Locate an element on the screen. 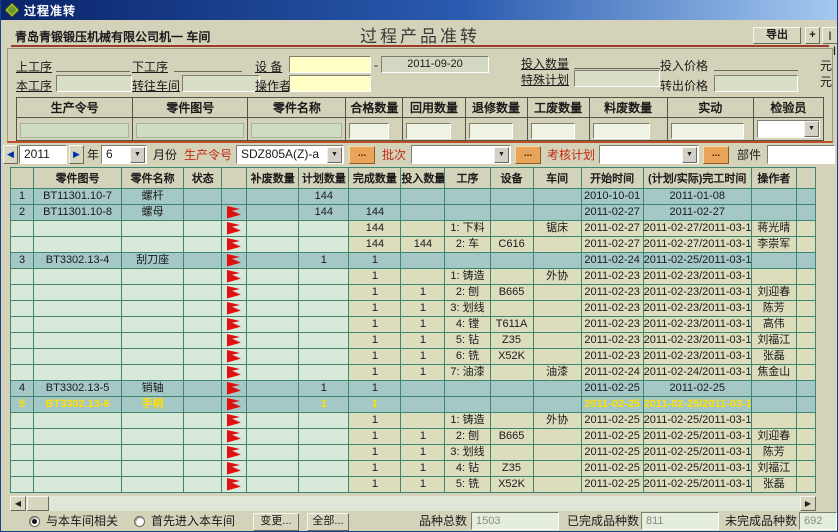  order-combo: SDZ805A(Z)-a ▼ is located at coordinates (290, 154).